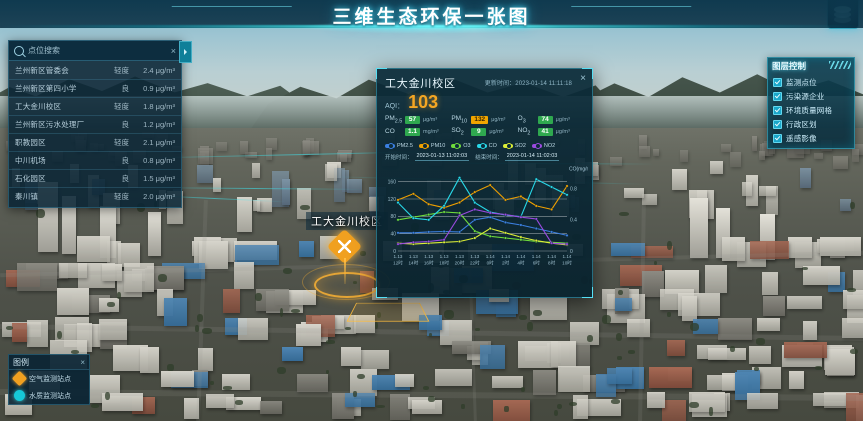 The image size is (863, 421). Describe the element at coordinates (49, 379) in the screenshot. I see `legend-panel: 图例 × 空气监测站点 水质监测站点` at that location.